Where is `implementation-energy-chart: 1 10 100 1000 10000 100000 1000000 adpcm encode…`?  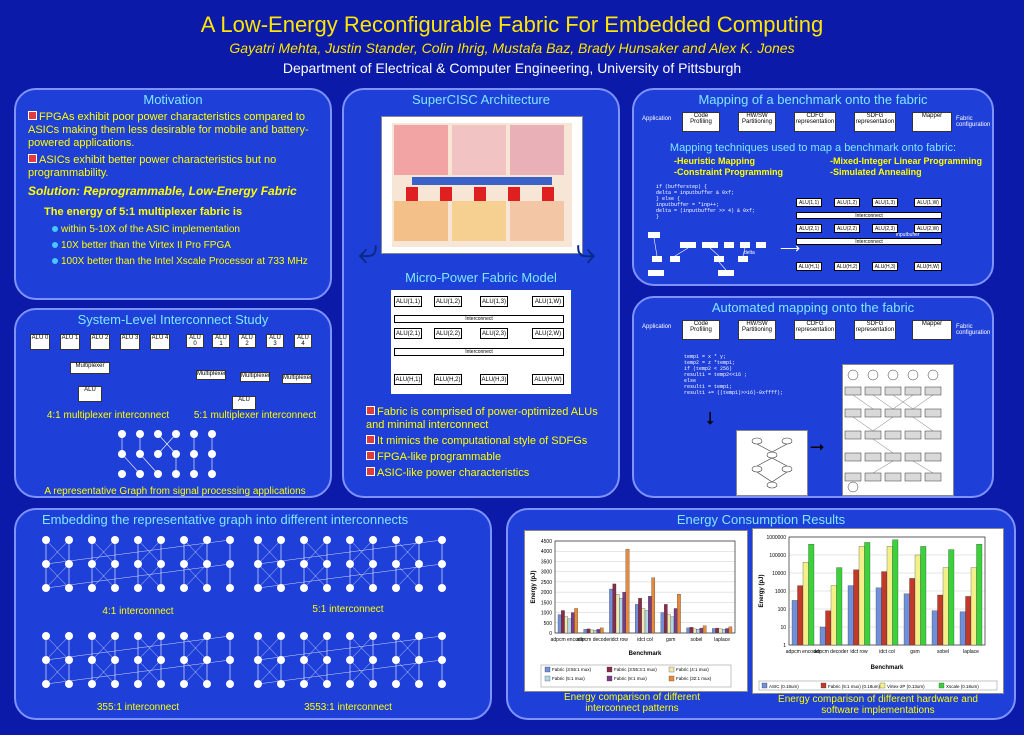
implementation-energy-chart: 1 10 100 1000 10000 100000 1000000 adpcm encode… is located at coordinates (878, 613).